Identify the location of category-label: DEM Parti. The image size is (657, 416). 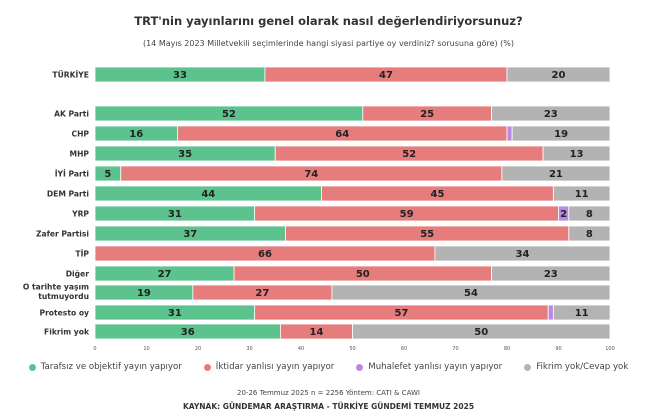
(68, 194).